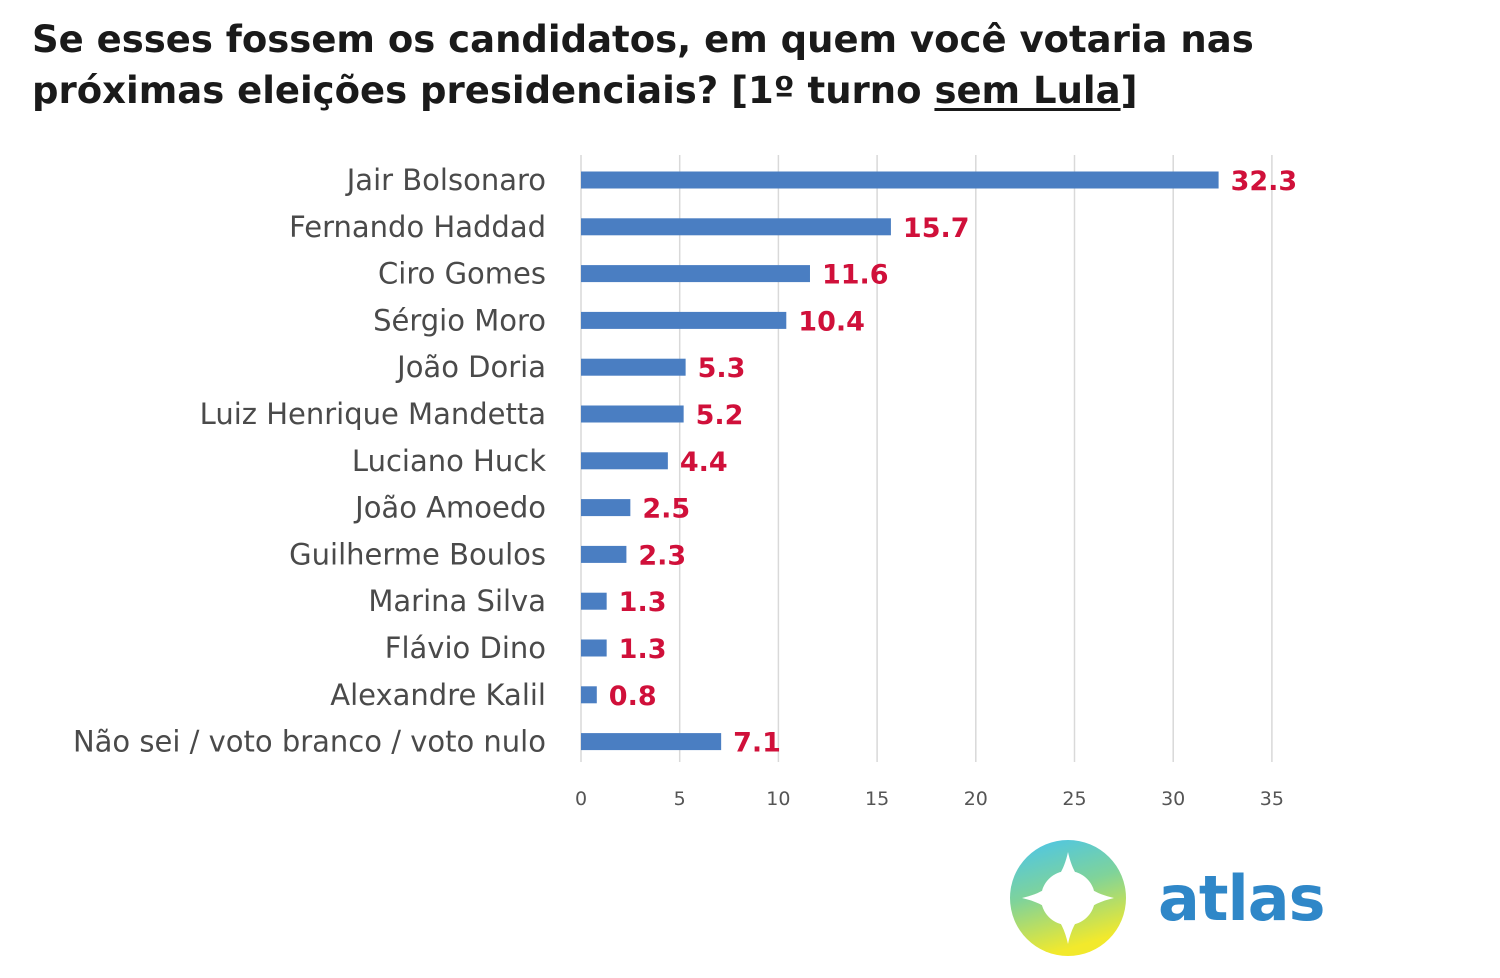  Describe the element at coordinates (778, 799) in the screenshot. I see `x-tick-label: 10` at that location.